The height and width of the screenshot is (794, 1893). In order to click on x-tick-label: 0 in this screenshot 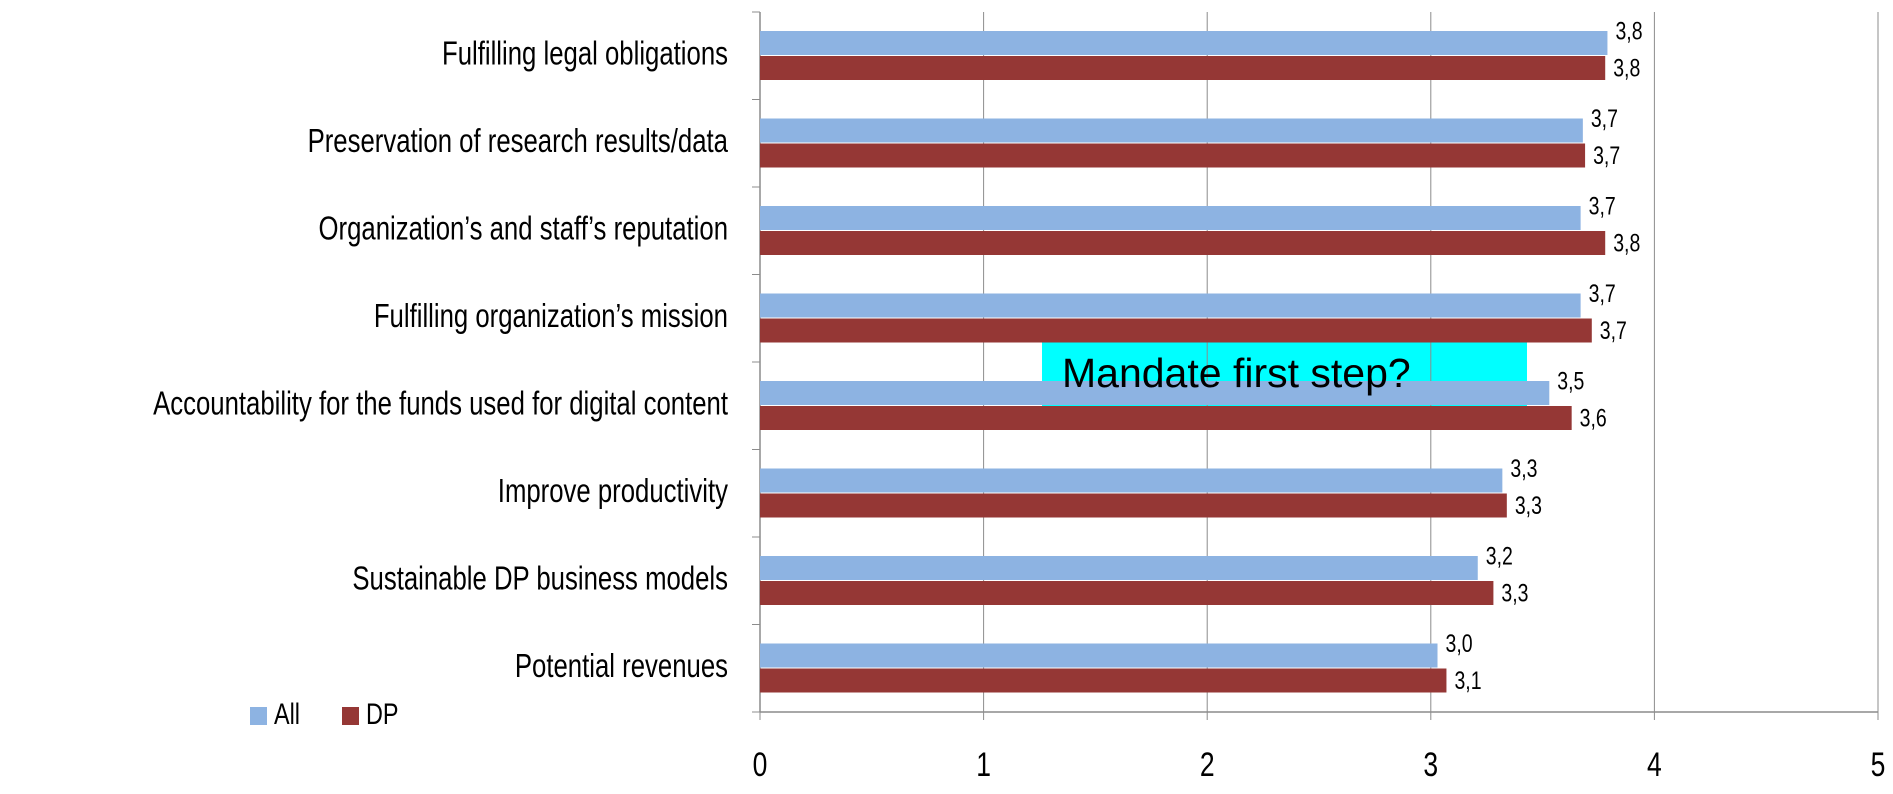, I will do `click(760, 765)`.